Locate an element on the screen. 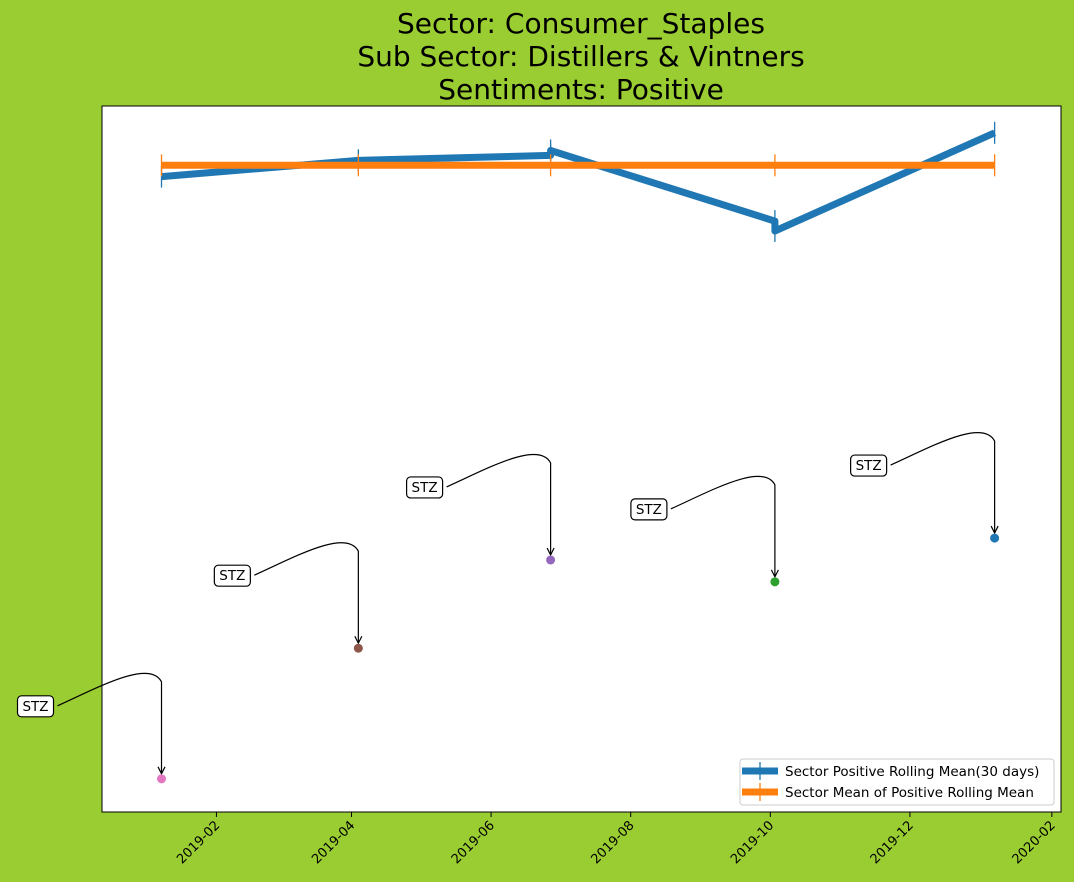 The height and width of the screenshot is (882, 1074). chart-title-line-1: Sector: Consumer_Staples is located at coordinates (581, 23).